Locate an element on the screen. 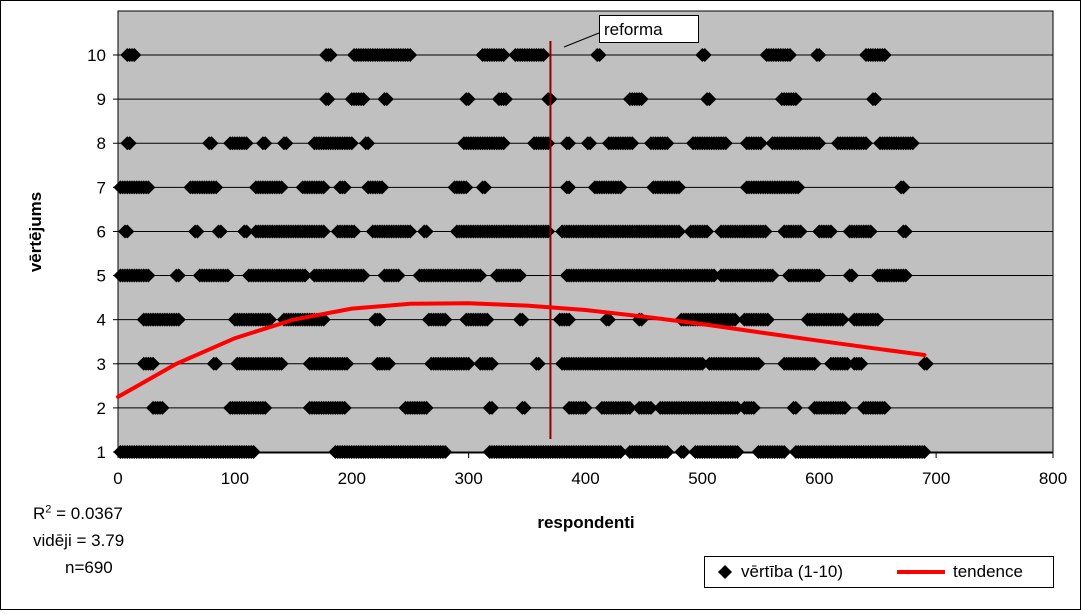 The width and height of the screenshot is (1081, 614). r-squared-label: R is located at coordinates (39, 513).